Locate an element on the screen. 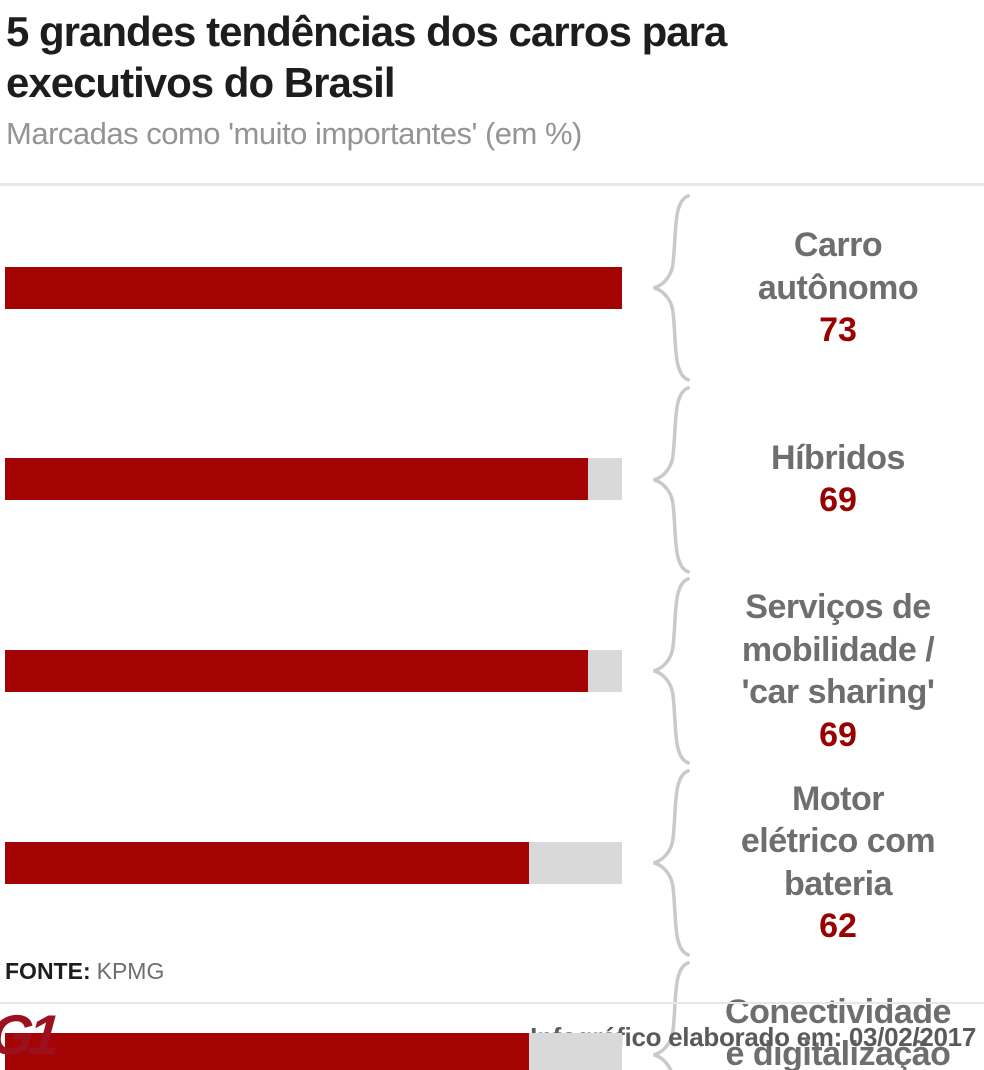  bar-label-block: Conectividade e digitalização62 is located at coordinates (838, 1030).